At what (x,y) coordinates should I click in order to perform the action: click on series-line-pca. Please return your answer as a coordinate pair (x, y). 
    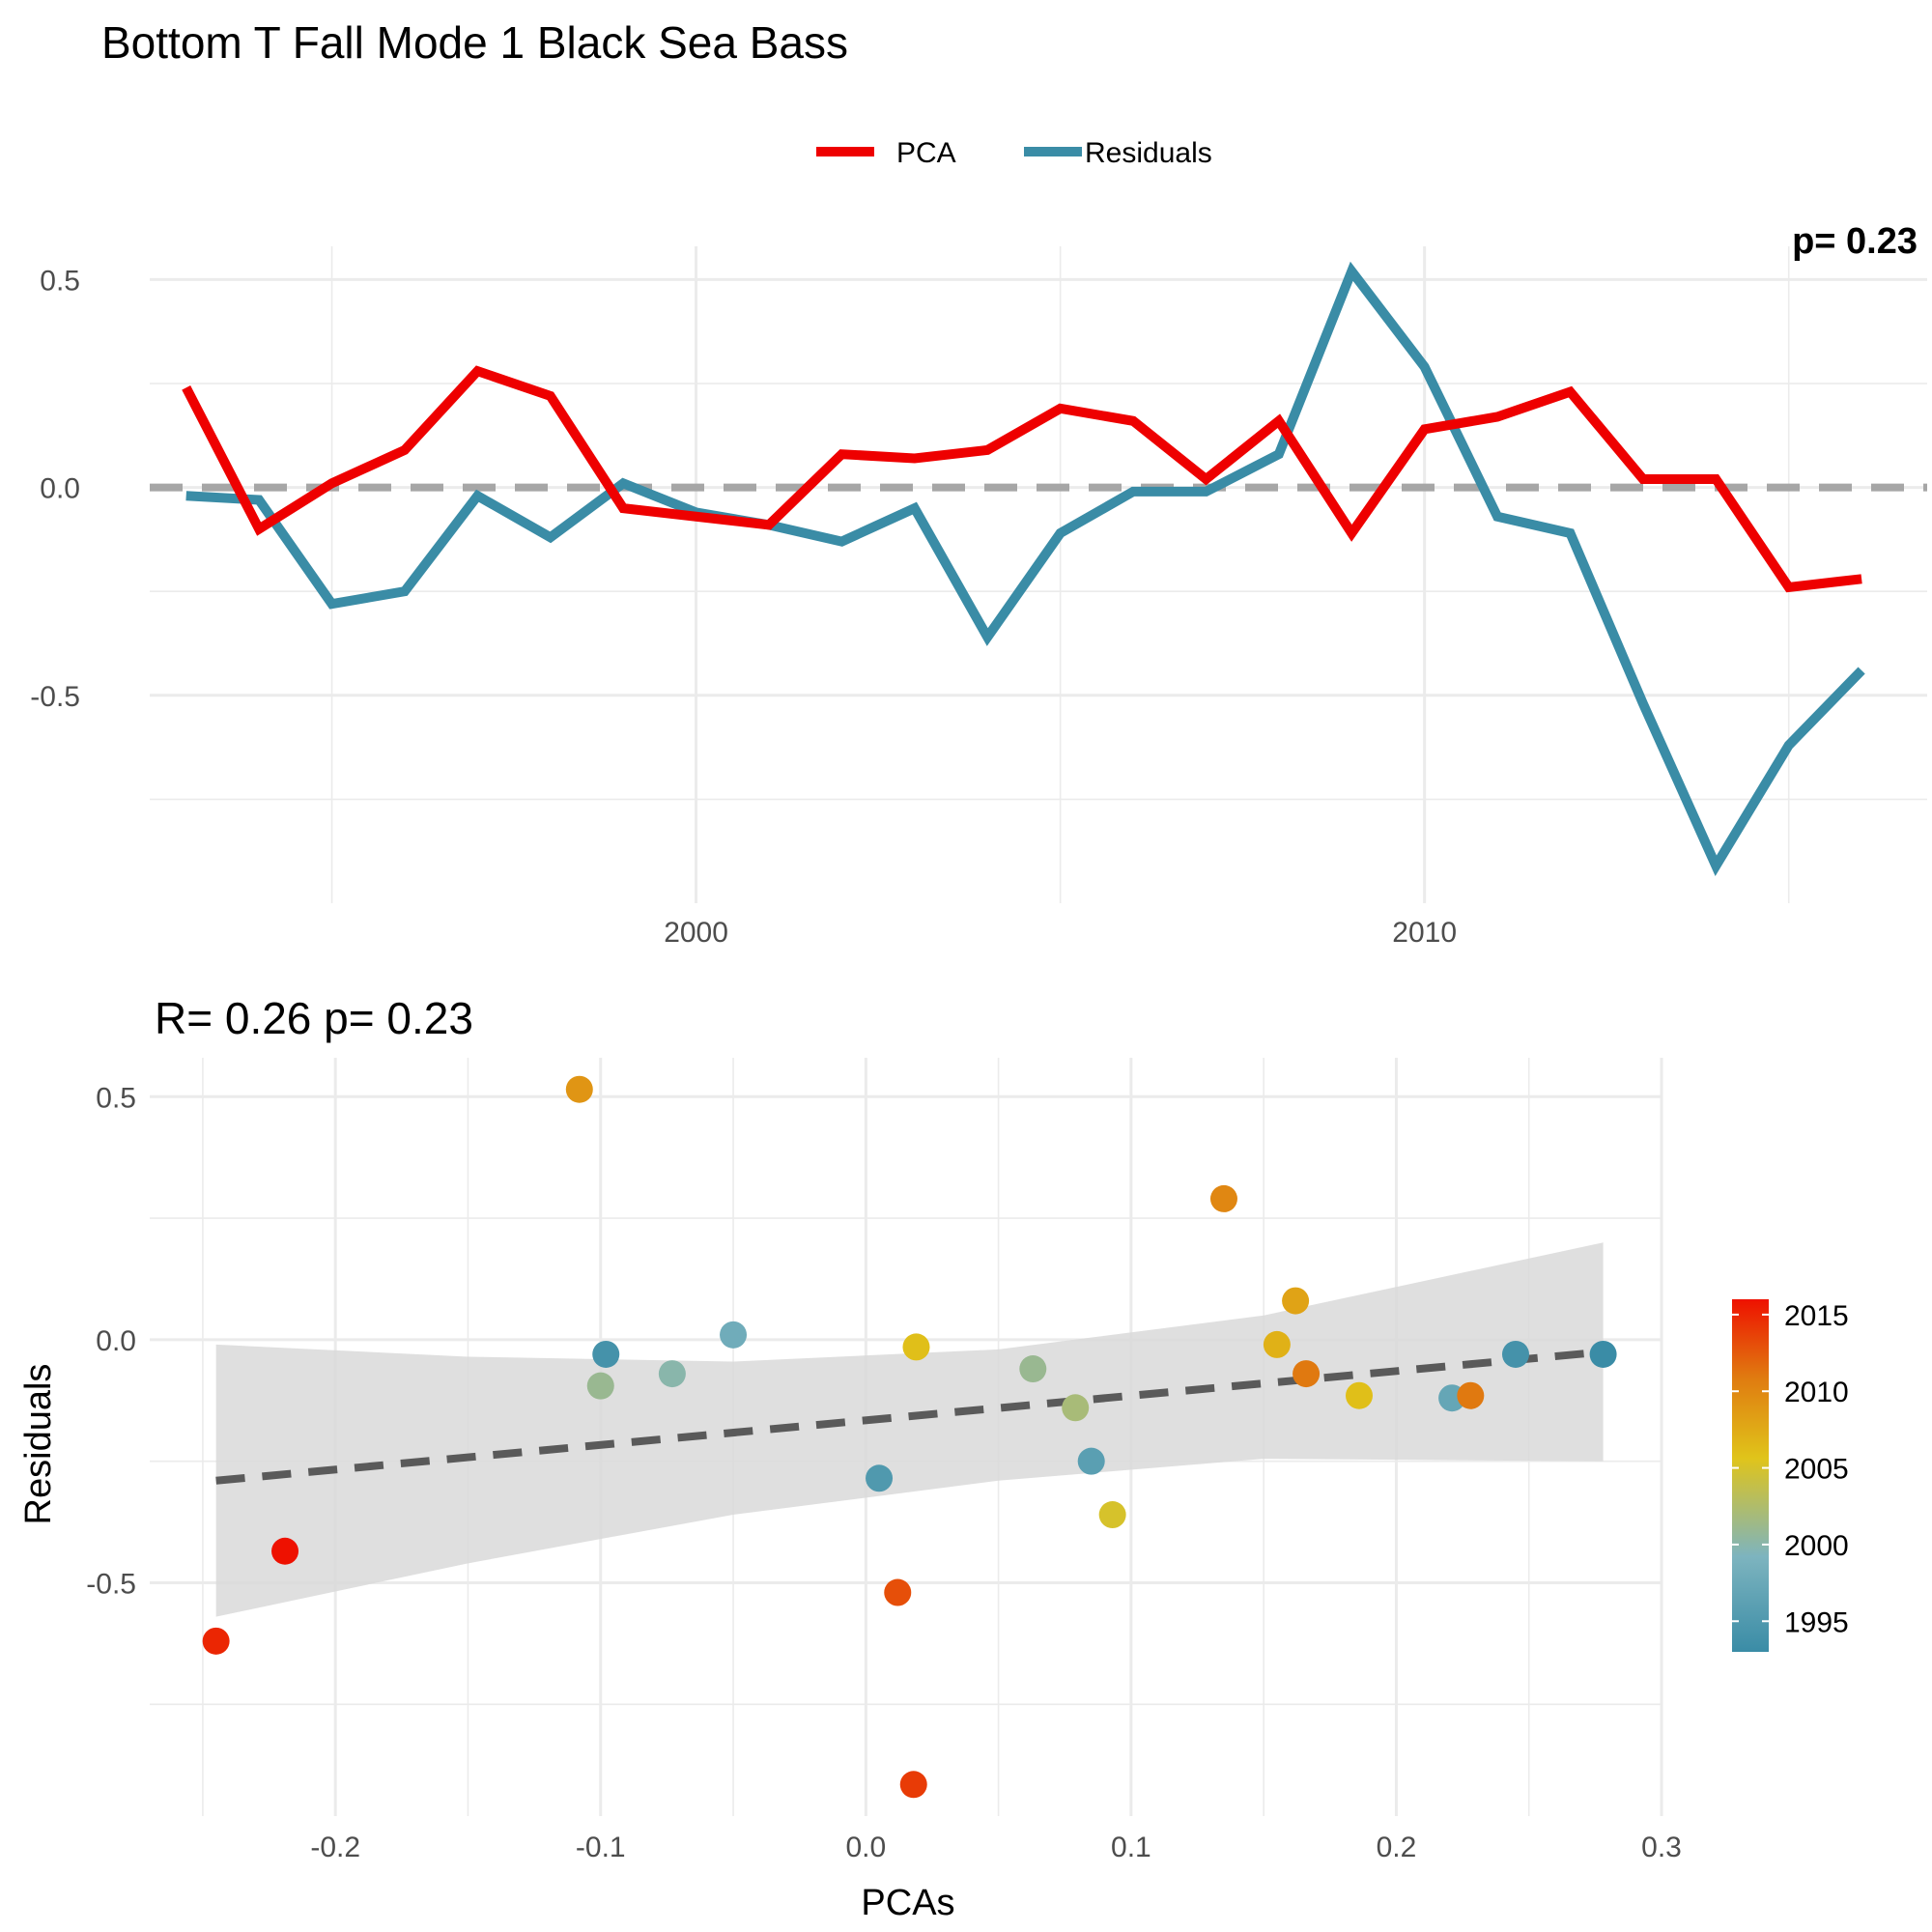
    Looking at the image, I should click on (1022, 479).